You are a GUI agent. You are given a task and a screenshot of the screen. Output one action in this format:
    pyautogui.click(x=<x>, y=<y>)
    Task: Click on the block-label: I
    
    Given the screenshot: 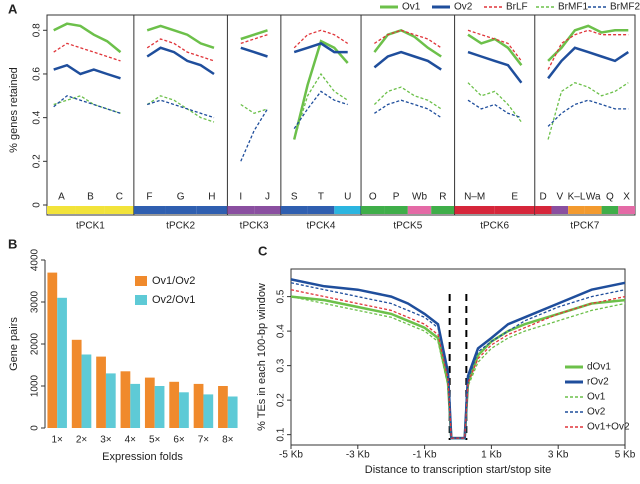 What is the action you would take?
    pyautogui.click(x=240, y=197)
    